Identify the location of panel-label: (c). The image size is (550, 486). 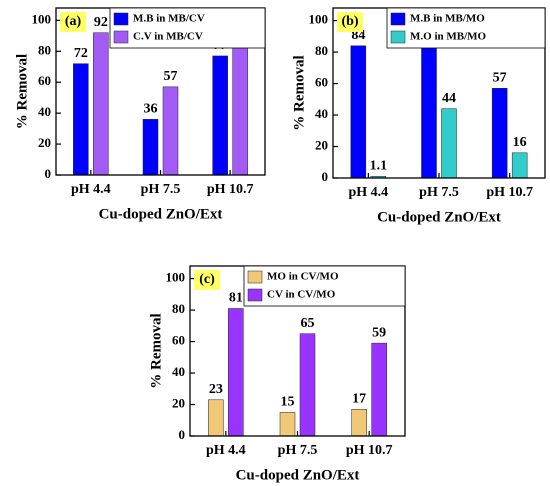
(207, 279).